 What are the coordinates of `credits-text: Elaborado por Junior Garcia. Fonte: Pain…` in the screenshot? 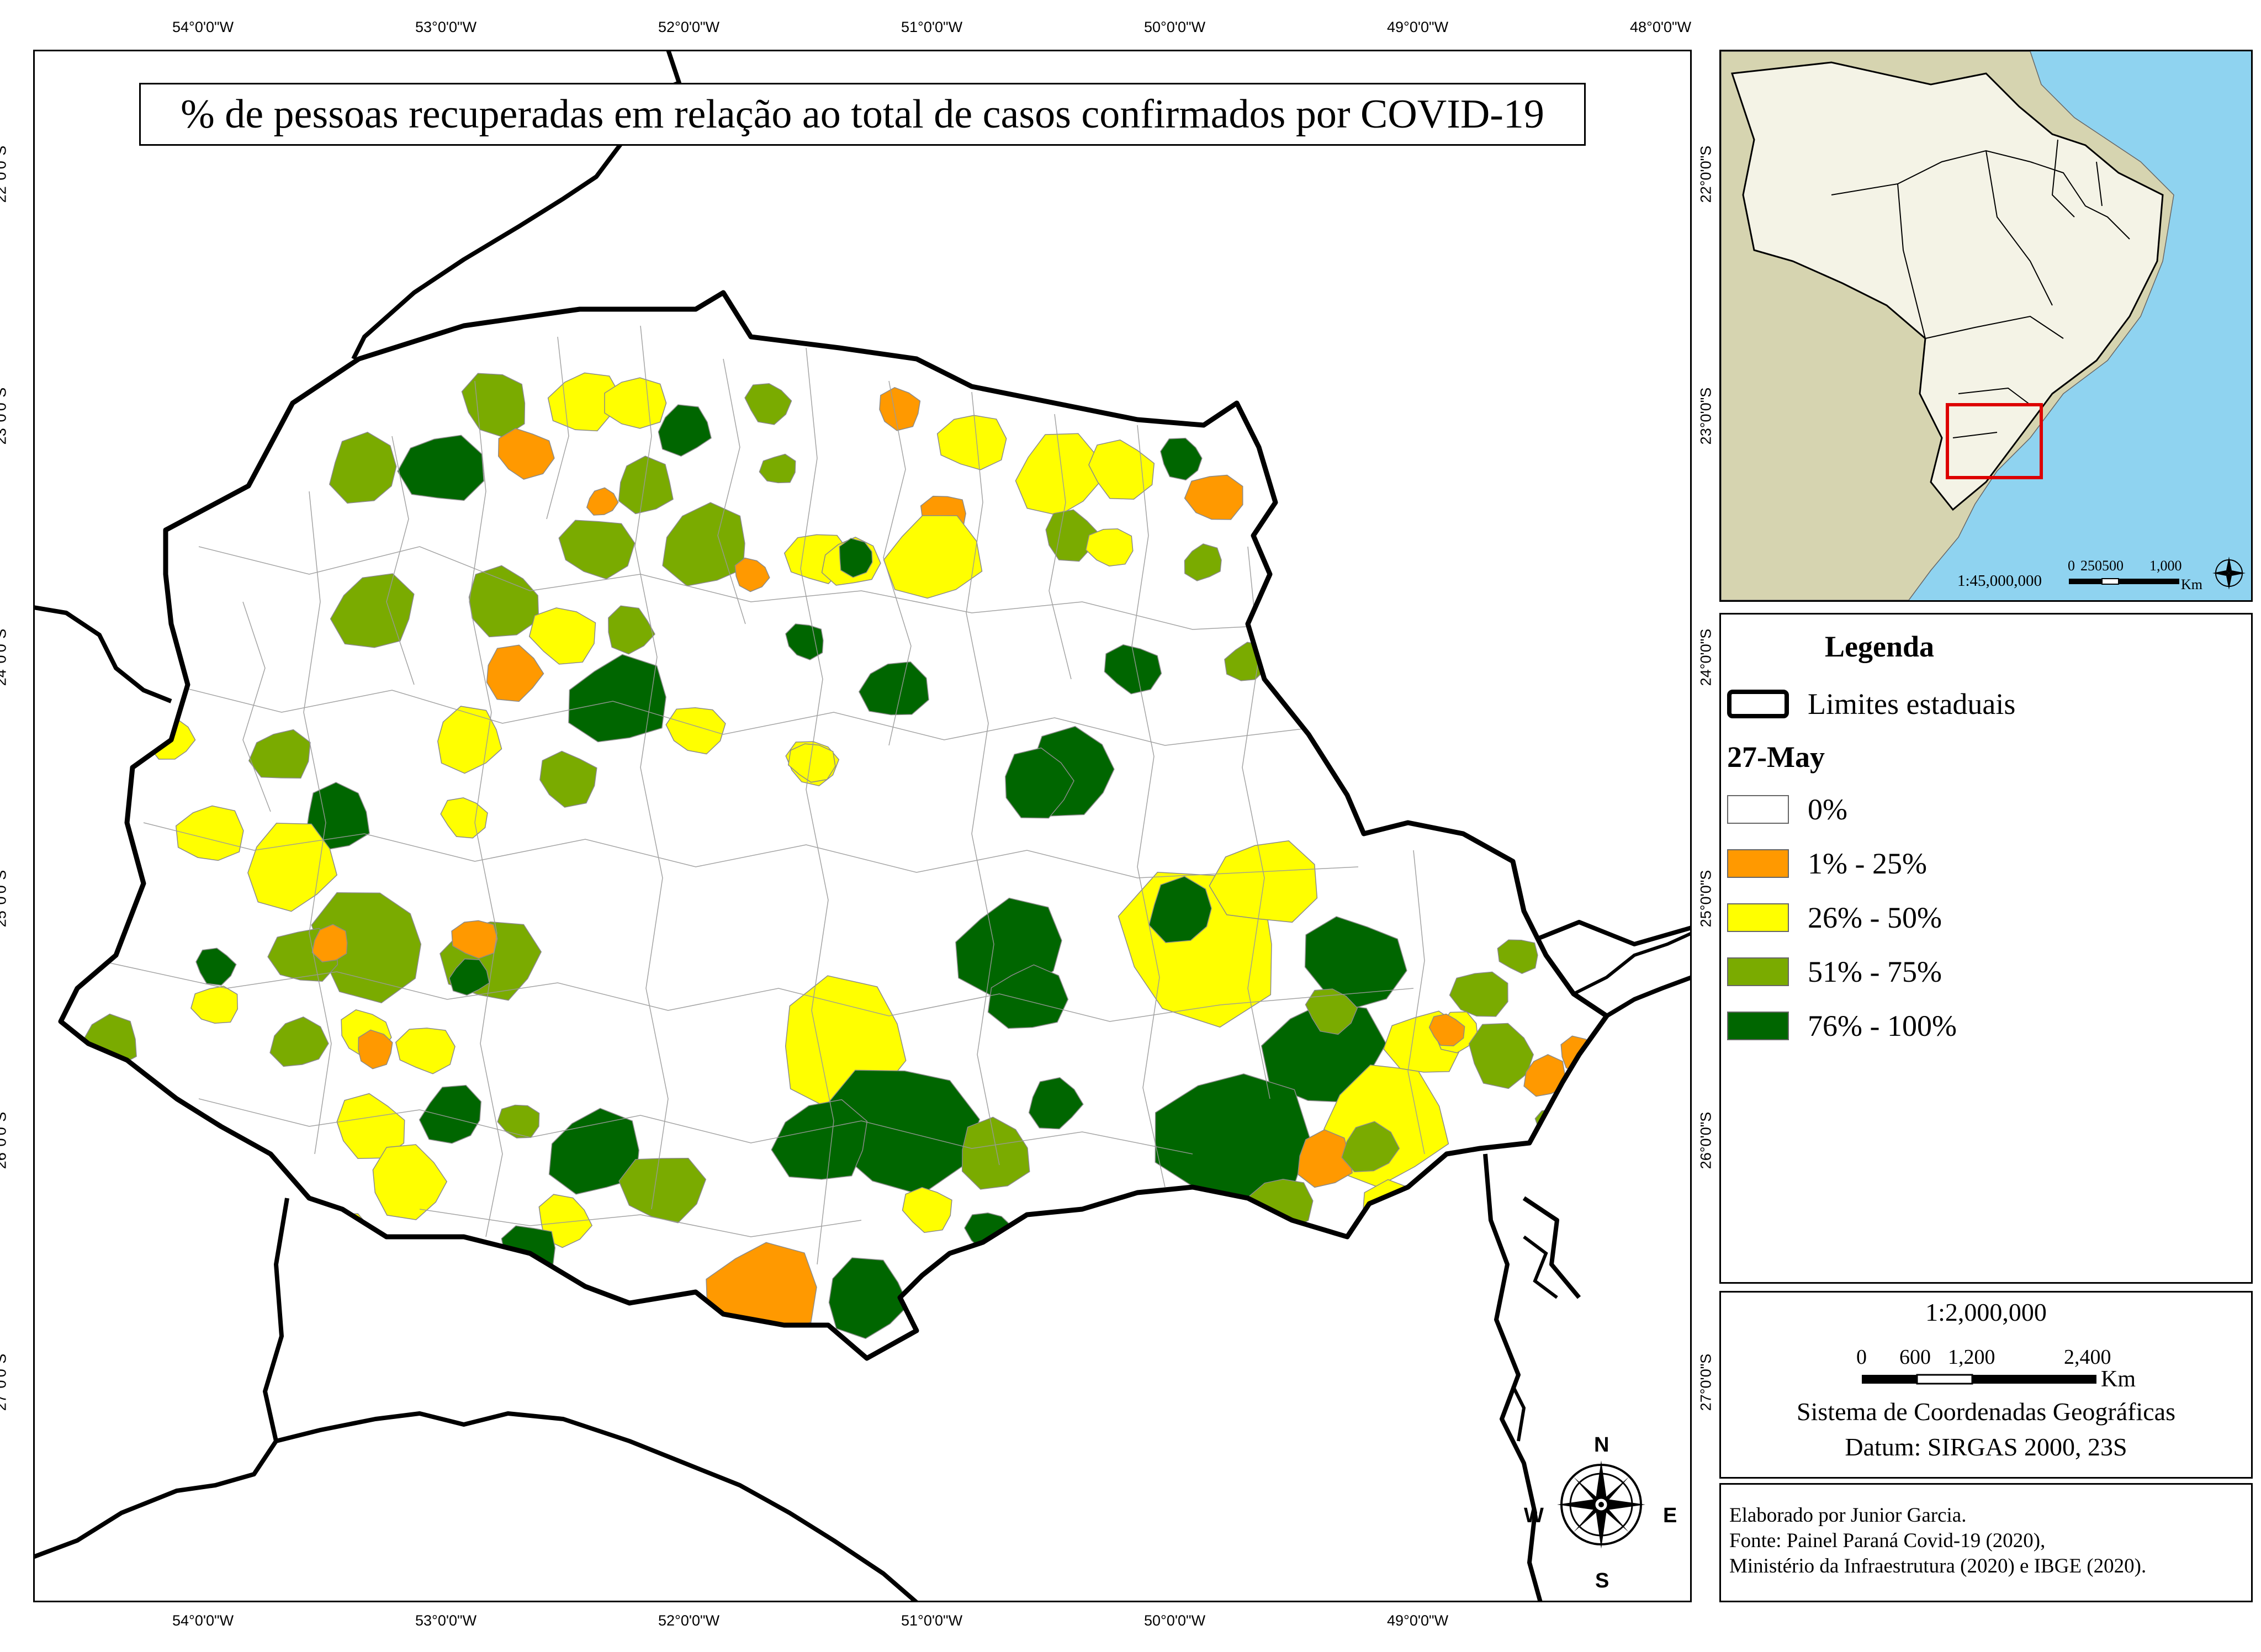 It's located at (1938, 1541).